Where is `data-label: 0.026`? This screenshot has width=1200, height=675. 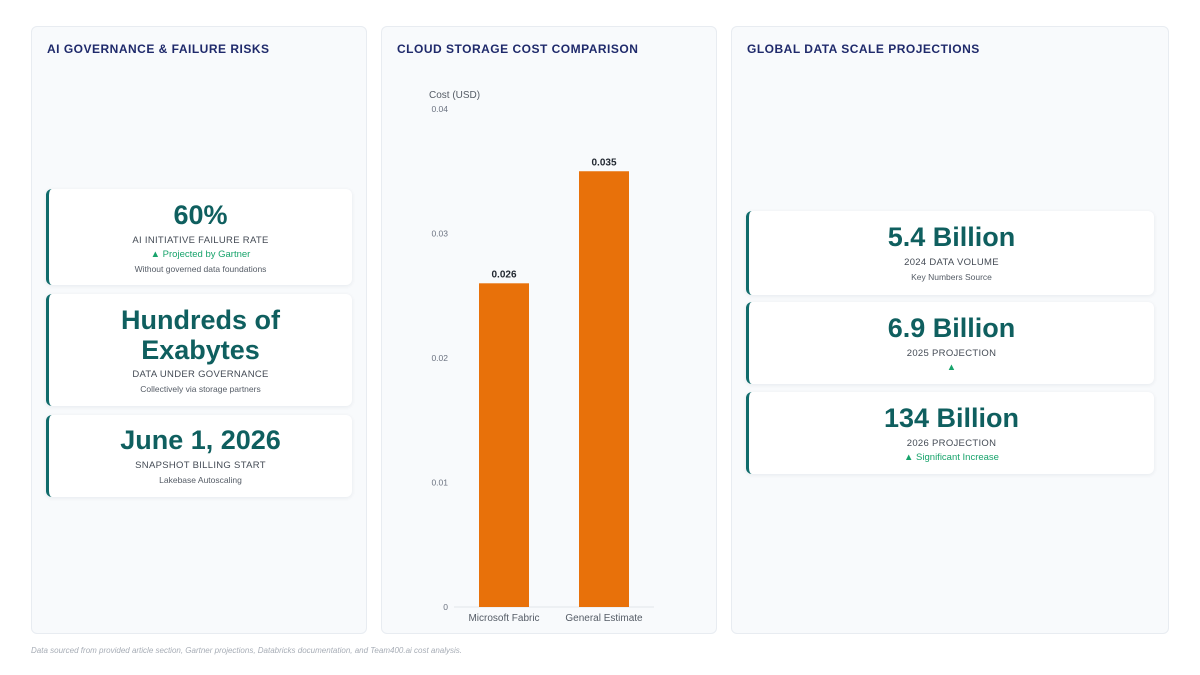
data-label: 0.026 is located at coordinates (503, 274).